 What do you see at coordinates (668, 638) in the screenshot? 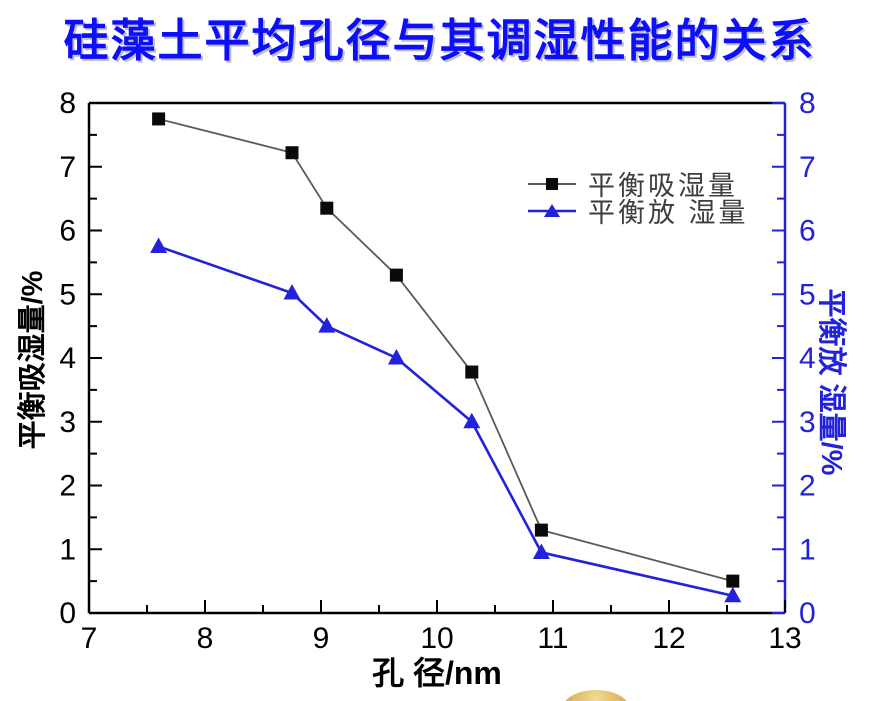
I see `x-tick-label: 12` at bounding box center [668, 638].